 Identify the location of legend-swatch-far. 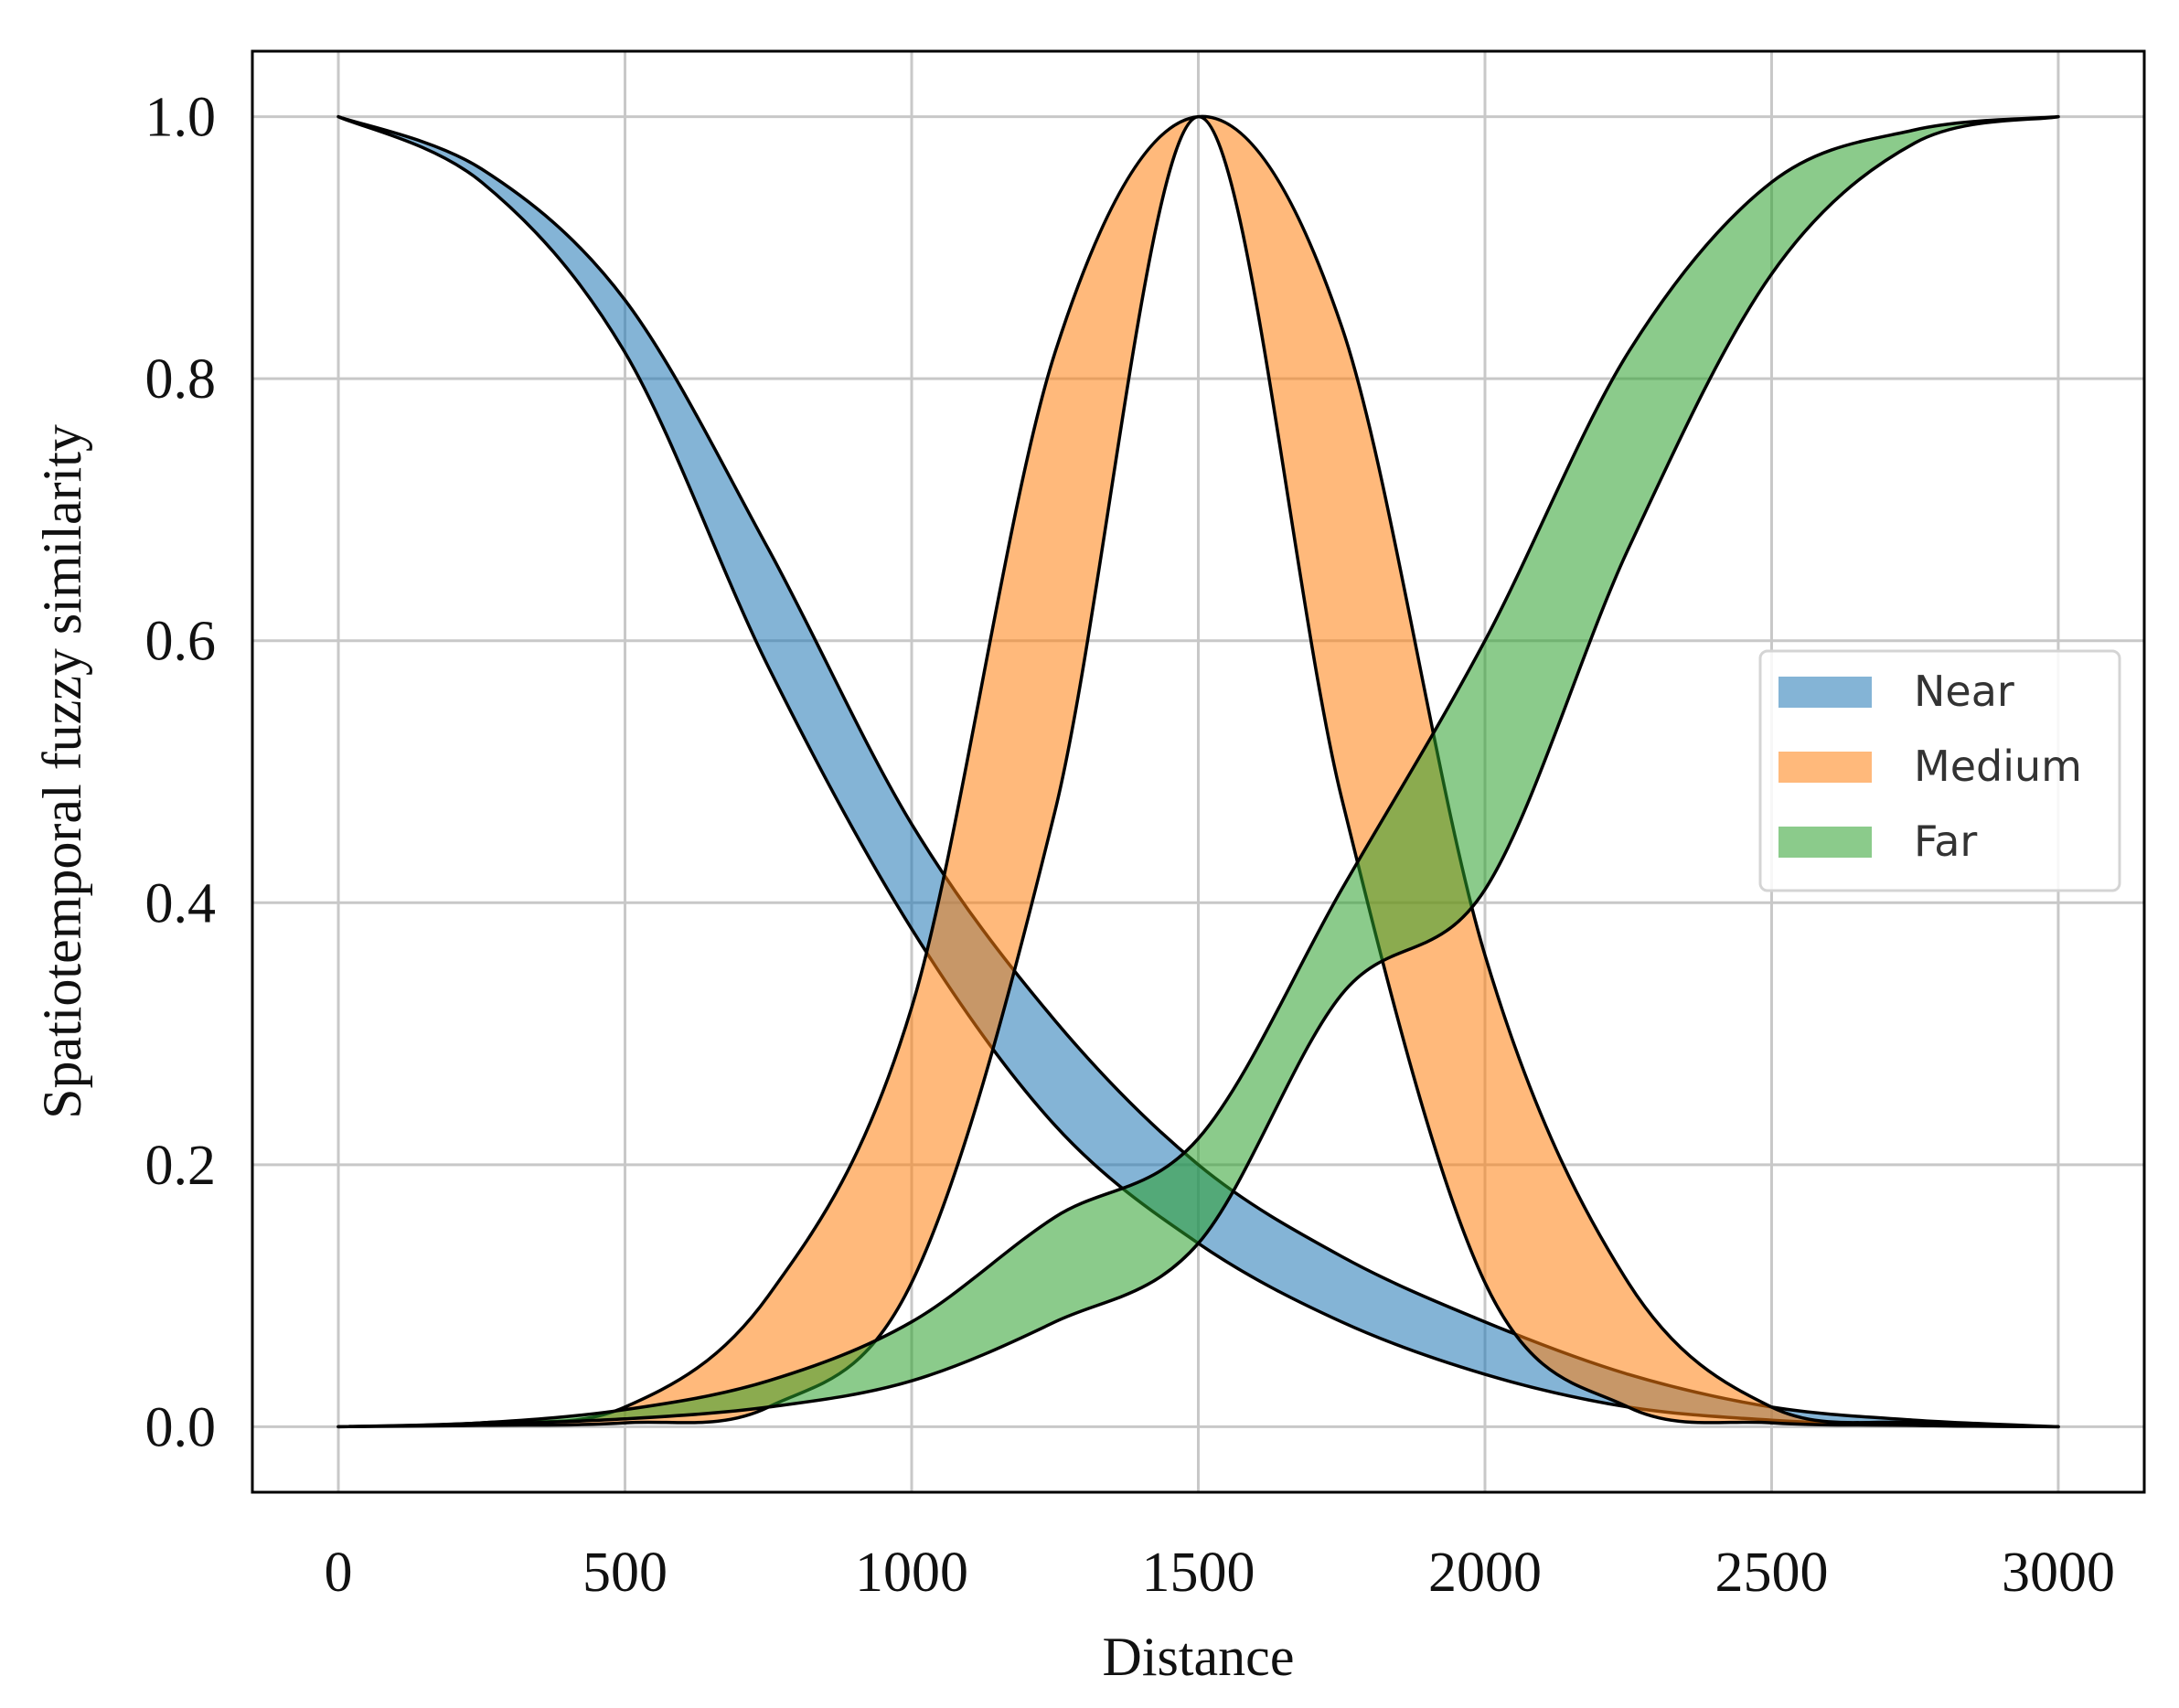
(1825, 843).